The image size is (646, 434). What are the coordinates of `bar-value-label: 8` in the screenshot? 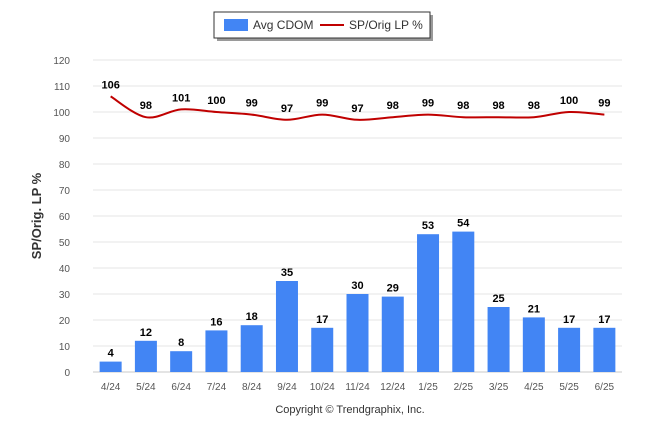 It's located at (181, 343).